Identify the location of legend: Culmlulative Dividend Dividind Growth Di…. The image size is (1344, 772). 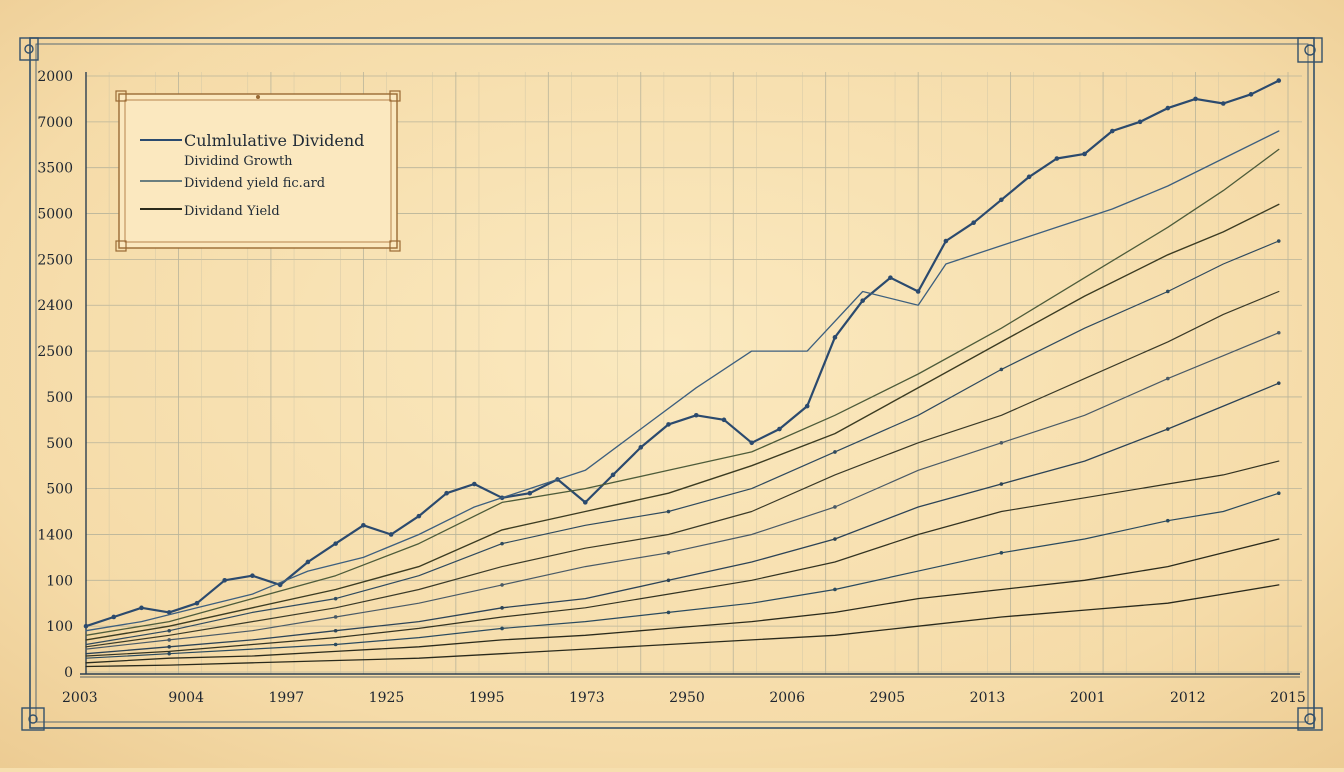
(258, 171).